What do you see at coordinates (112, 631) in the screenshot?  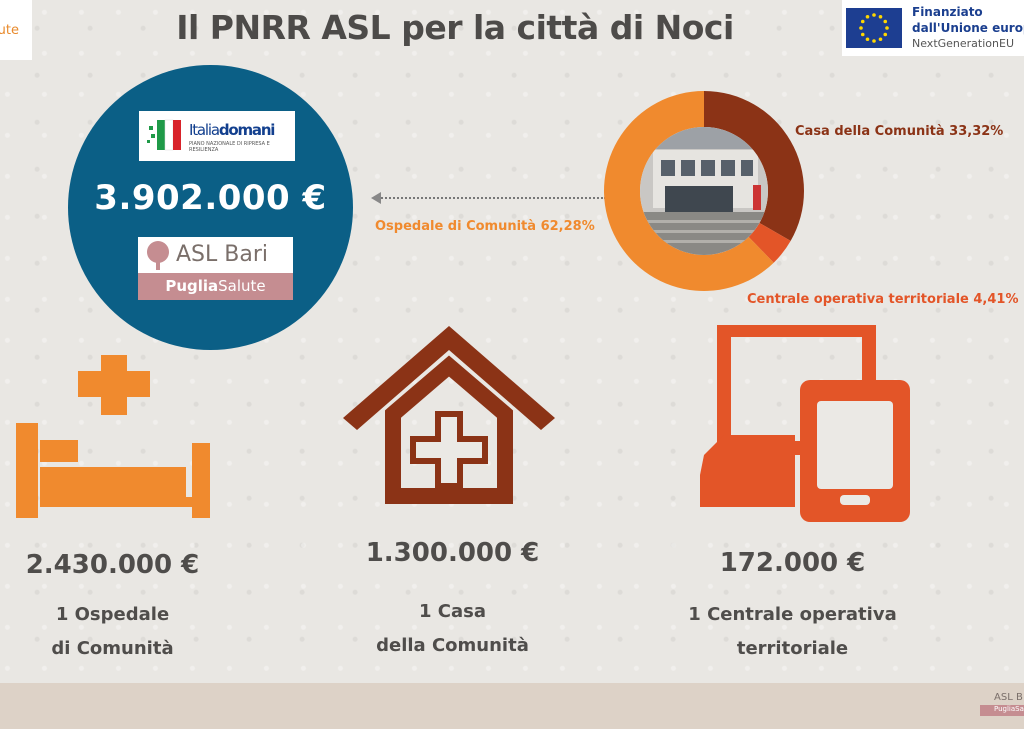 I see `desc-ospedale: 1 Ospedale di Comunità` at bounding box center [112, 631].